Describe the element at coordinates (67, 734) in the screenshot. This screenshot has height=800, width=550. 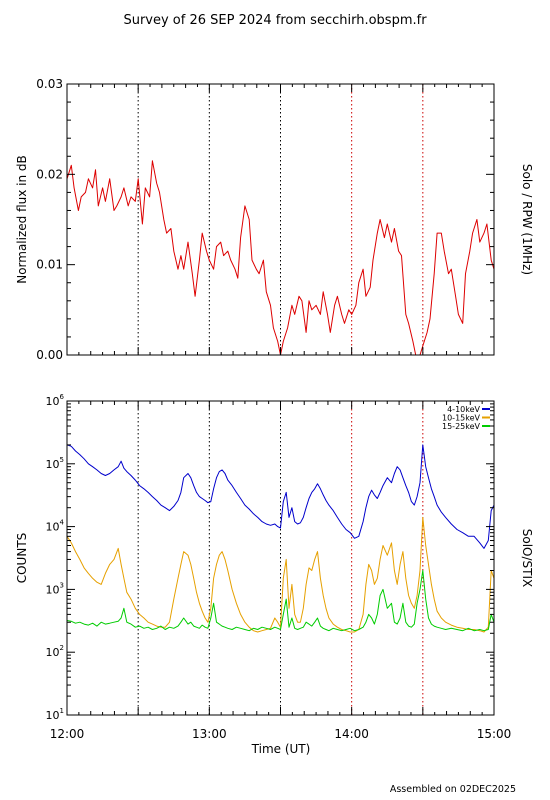
I see `x-tick-label: 12:00` at that location.